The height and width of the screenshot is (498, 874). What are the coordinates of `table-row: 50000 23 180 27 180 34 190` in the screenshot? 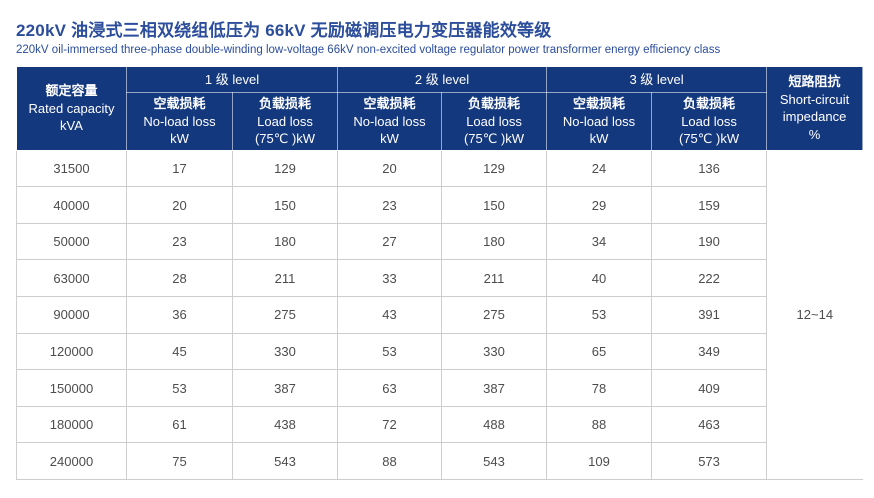 It's located at (439, 241).